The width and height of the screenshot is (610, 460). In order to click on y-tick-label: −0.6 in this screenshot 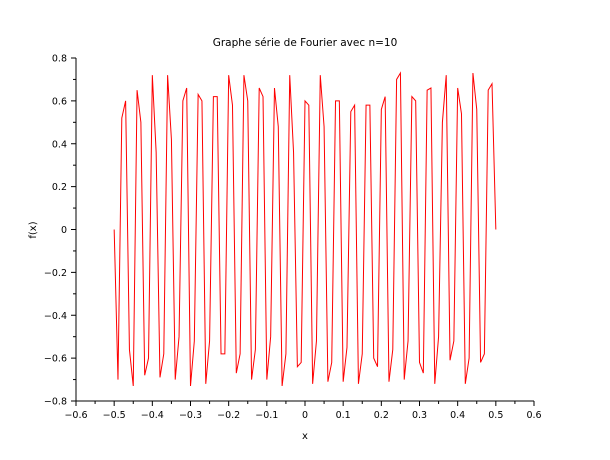, I will do `click(55, 359)`.